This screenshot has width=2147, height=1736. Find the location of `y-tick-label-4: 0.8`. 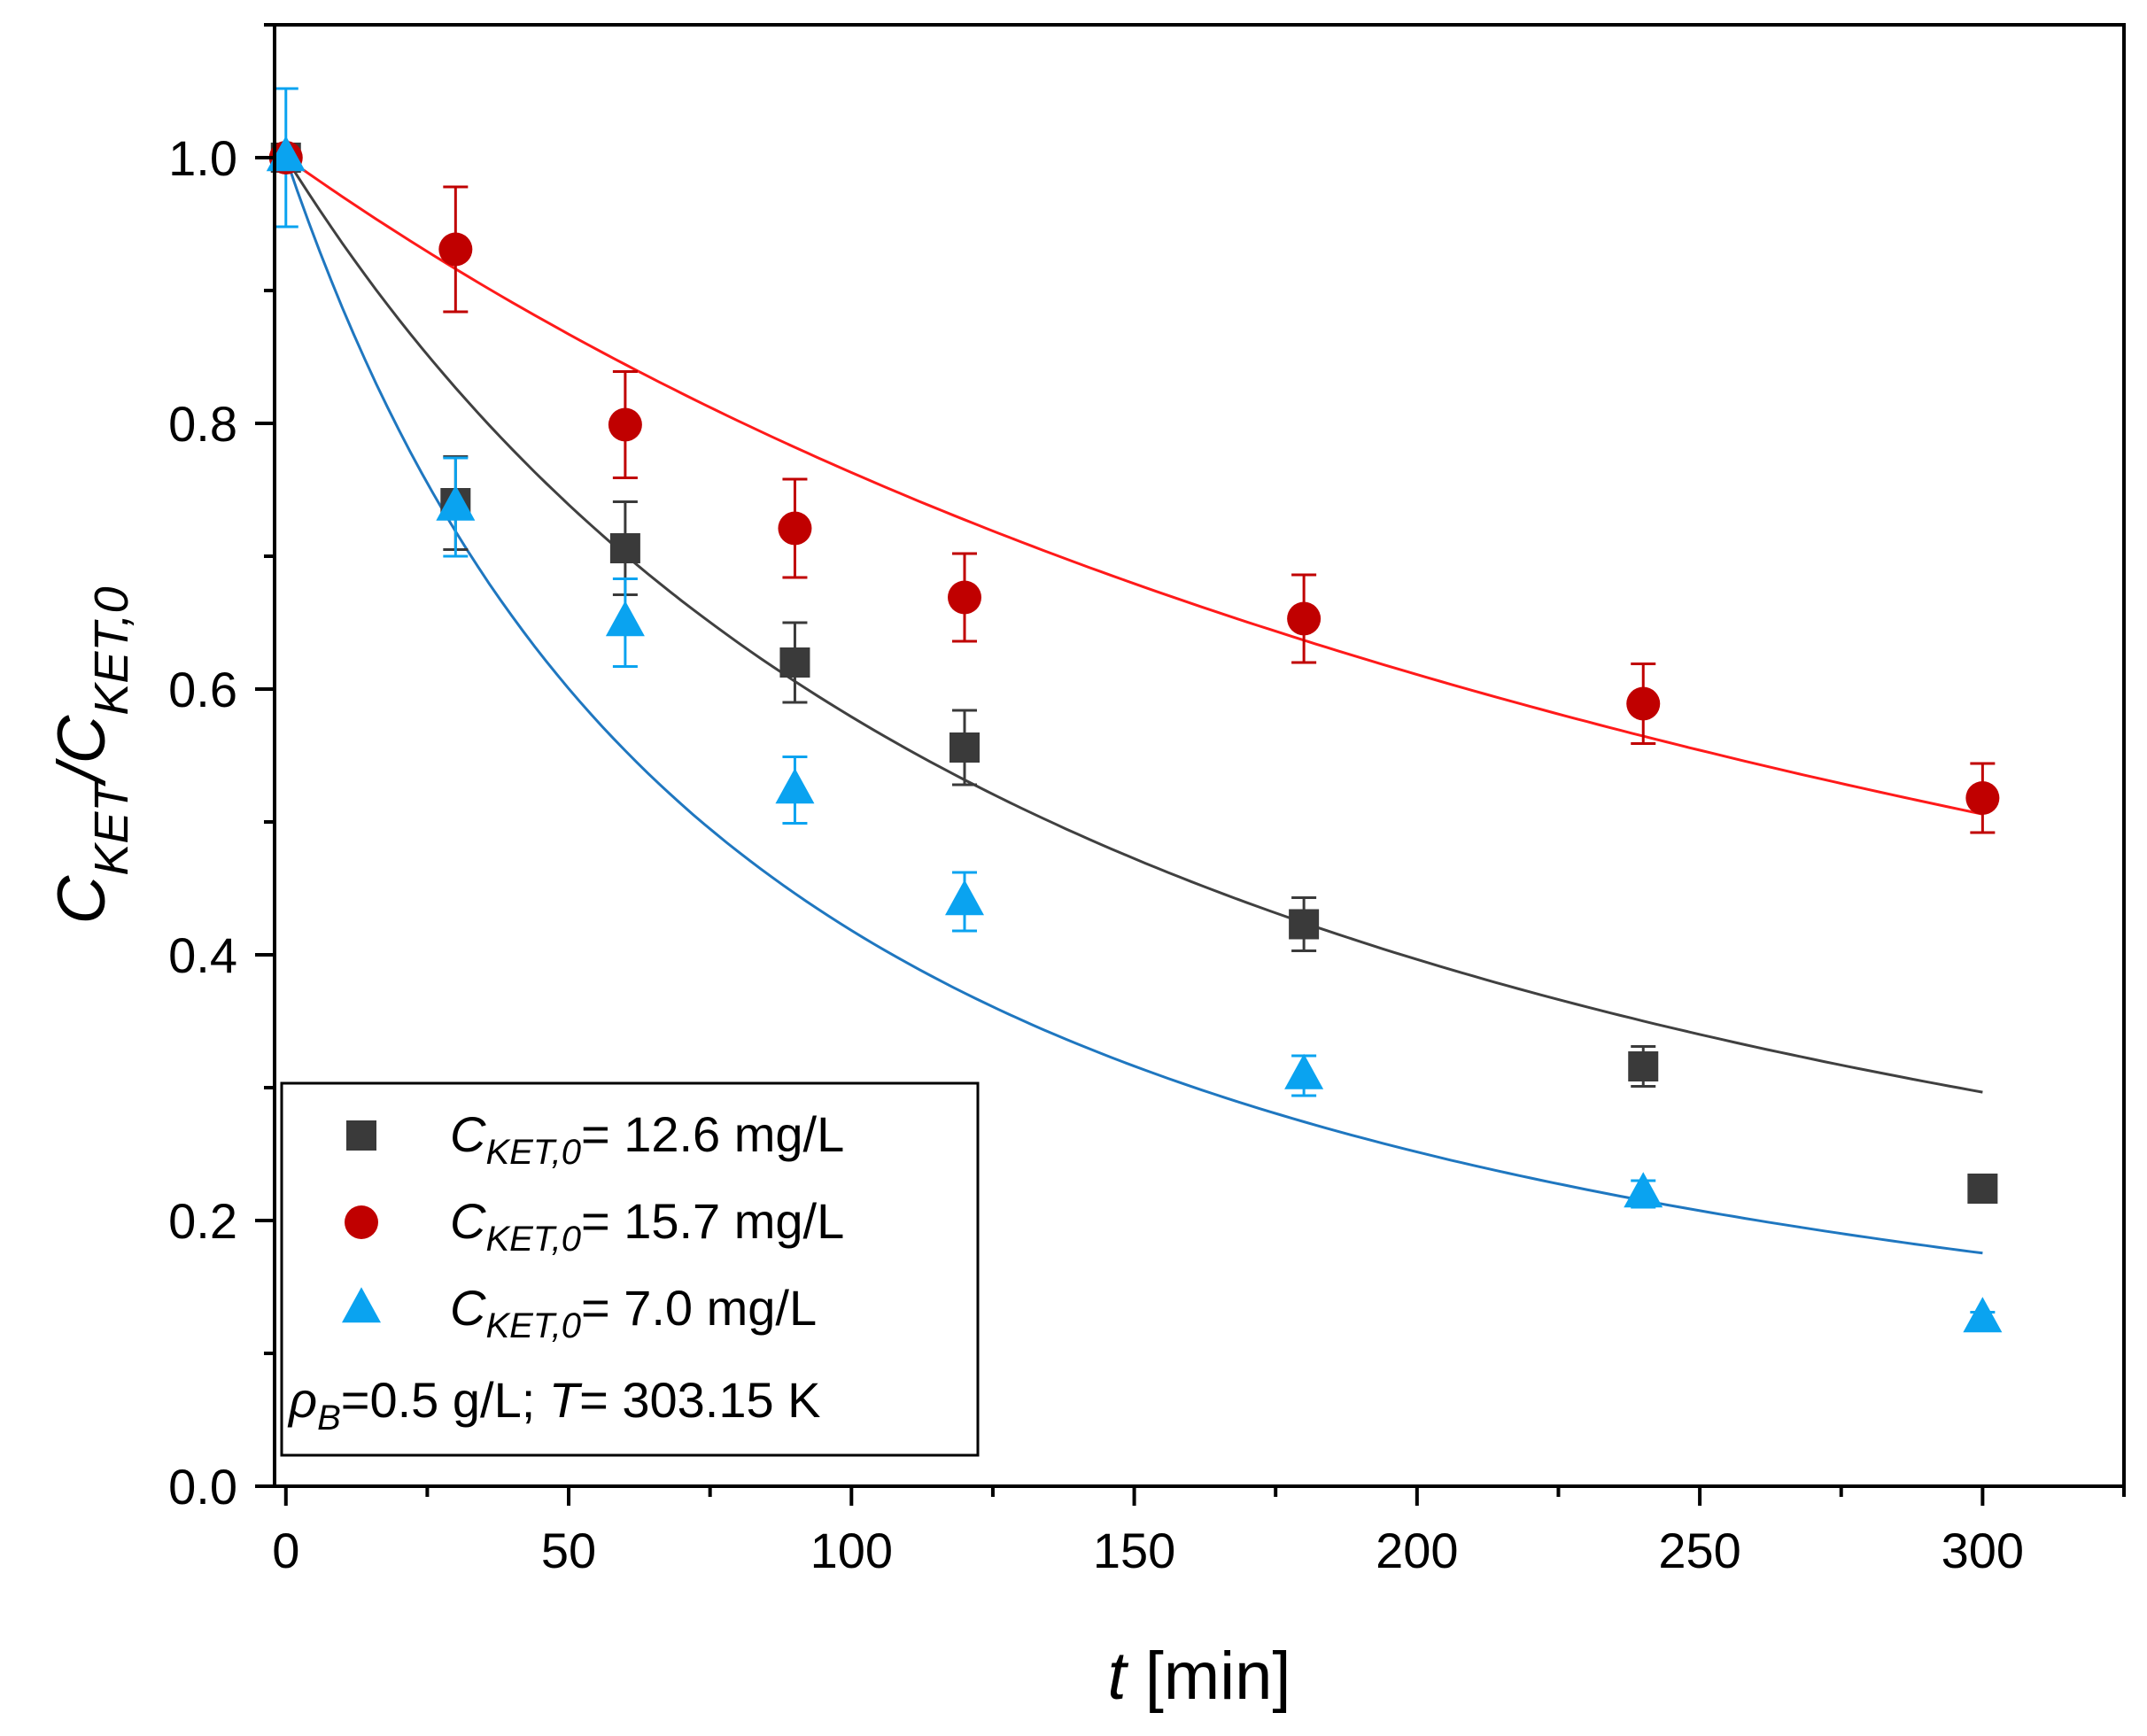

y-tick-label-4: 0.8 is located at coordinates (203, 424).